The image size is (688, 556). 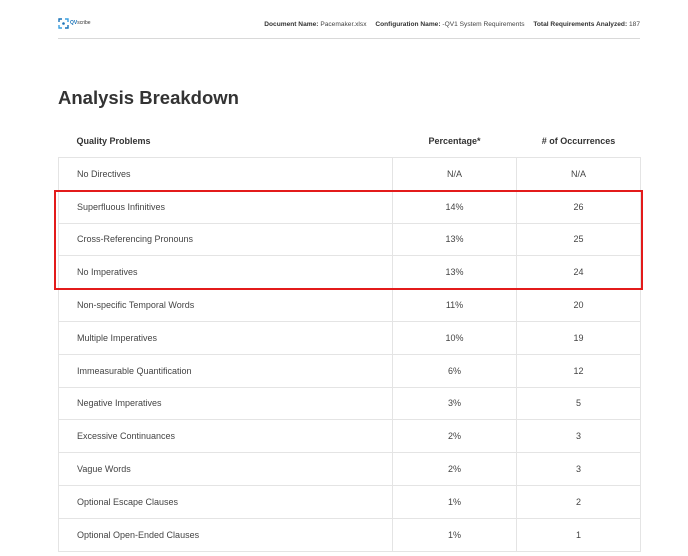 I want to click on percentage-cell: N/A, so click(x=454, y=174).